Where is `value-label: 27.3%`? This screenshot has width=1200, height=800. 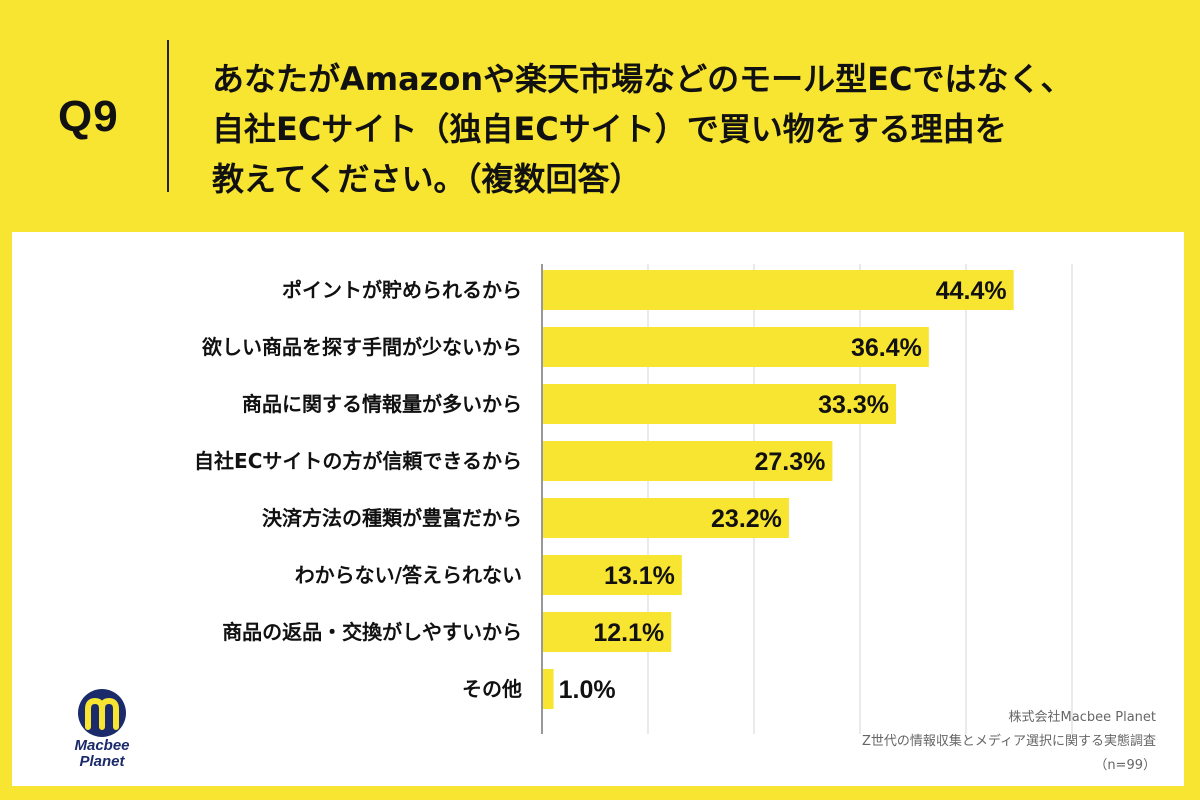
value-label: 27.3% is located at coordinates (789, 462).